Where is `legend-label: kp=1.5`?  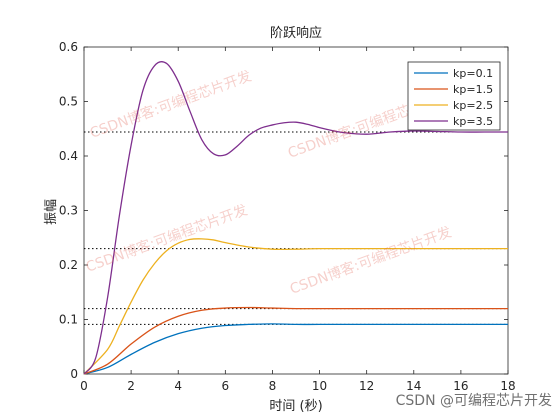
legend-label: kp=1.5 is located at coordinates (473, 89).